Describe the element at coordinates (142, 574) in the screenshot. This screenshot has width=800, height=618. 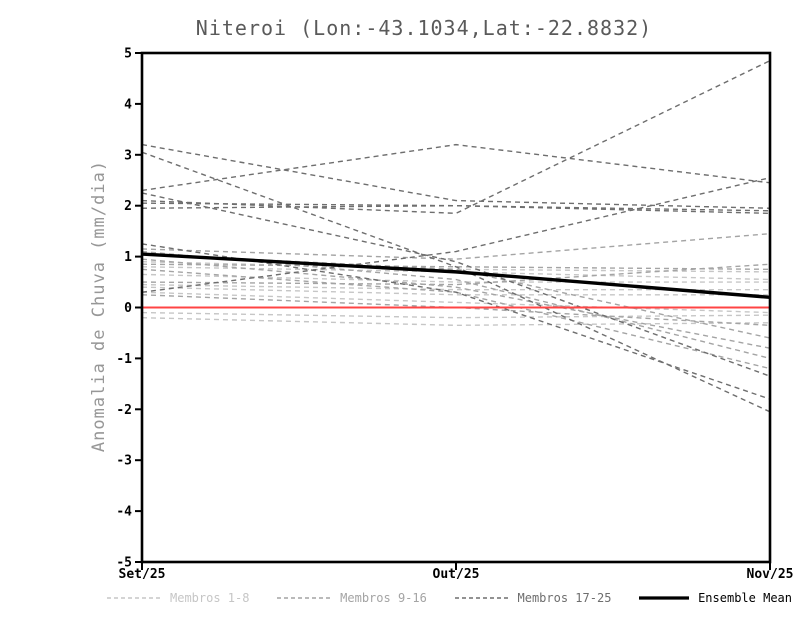
I see `x-tick-label: Set/25` at that location.